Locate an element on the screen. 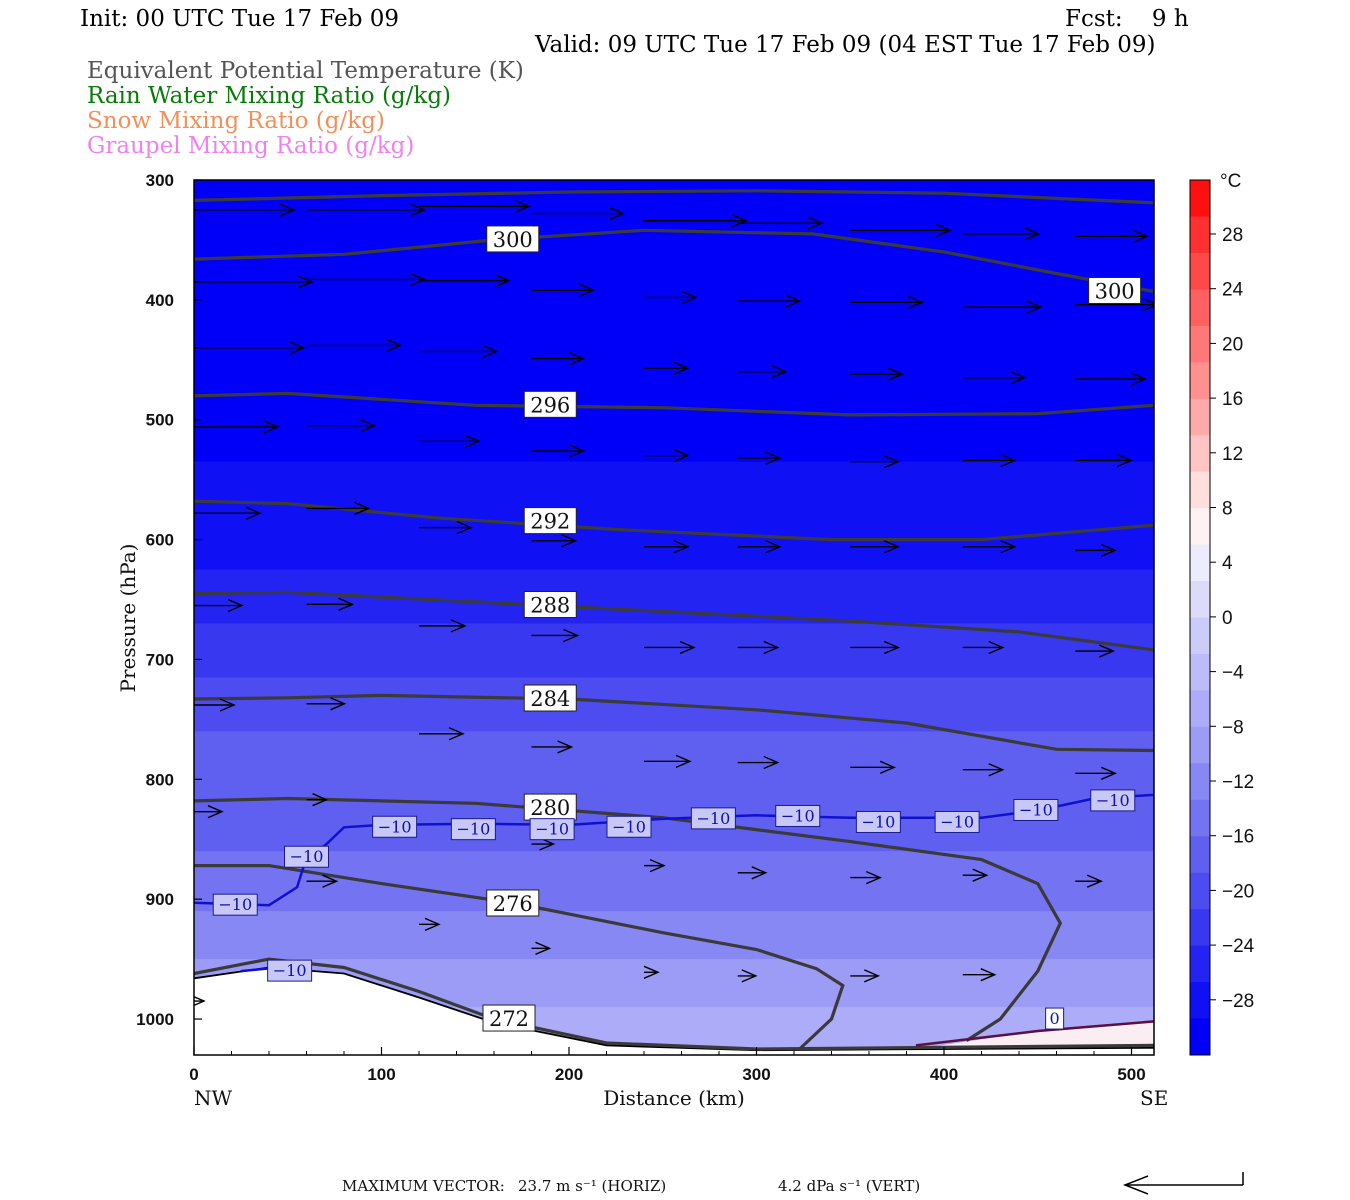  forecast-hour: Fcst: 9 h is located at coordinates (1127, 19).